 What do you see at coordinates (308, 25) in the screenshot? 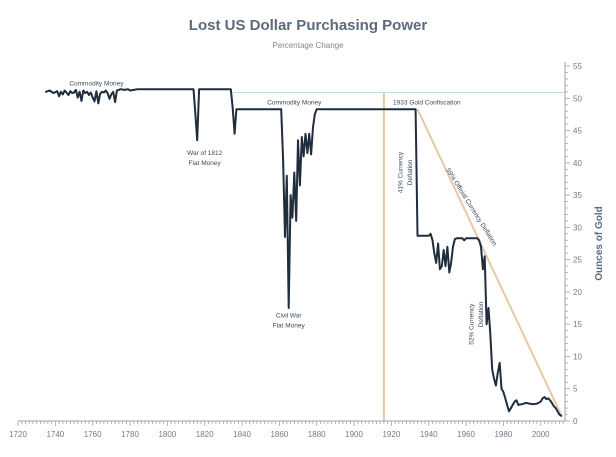
I see `chart-title: Lost US Dollar Purchasing Power` at bounding box center [308, 25].